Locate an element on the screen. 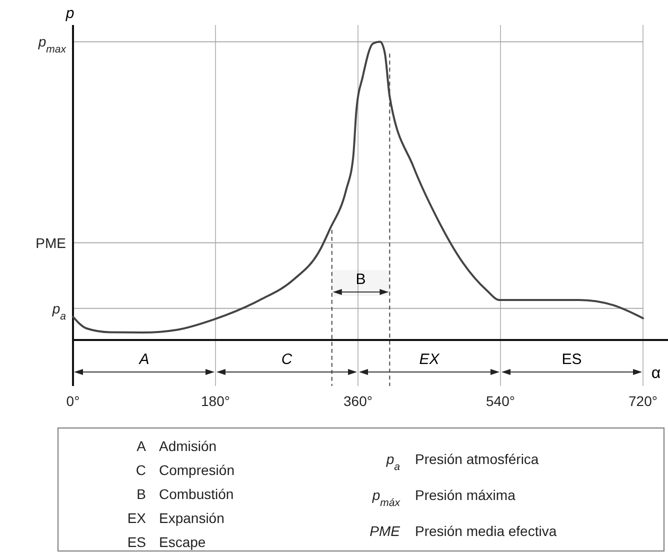 The height and width of the screenshot is (554, 668). text: A Admisión is located at coordinates (176, 446).